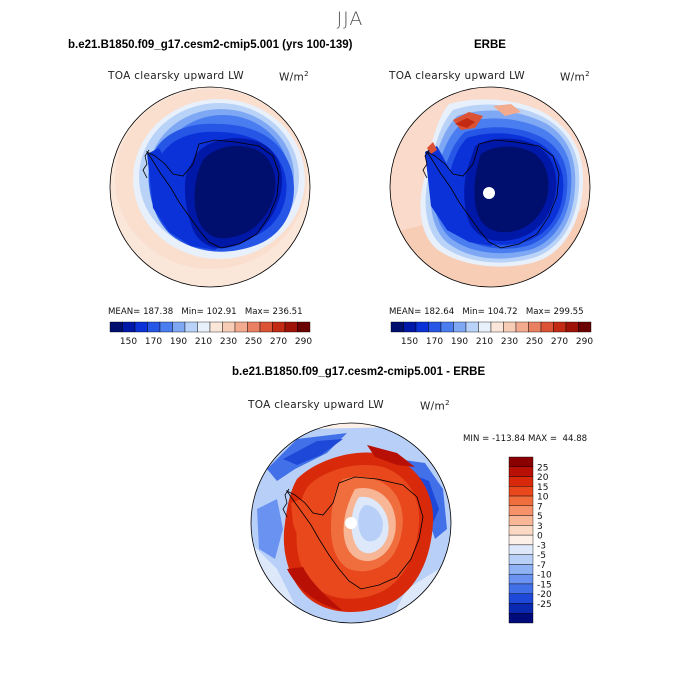  I want to click on panel-2-variable: TOA clearsky upward LW, so click(457, 76).